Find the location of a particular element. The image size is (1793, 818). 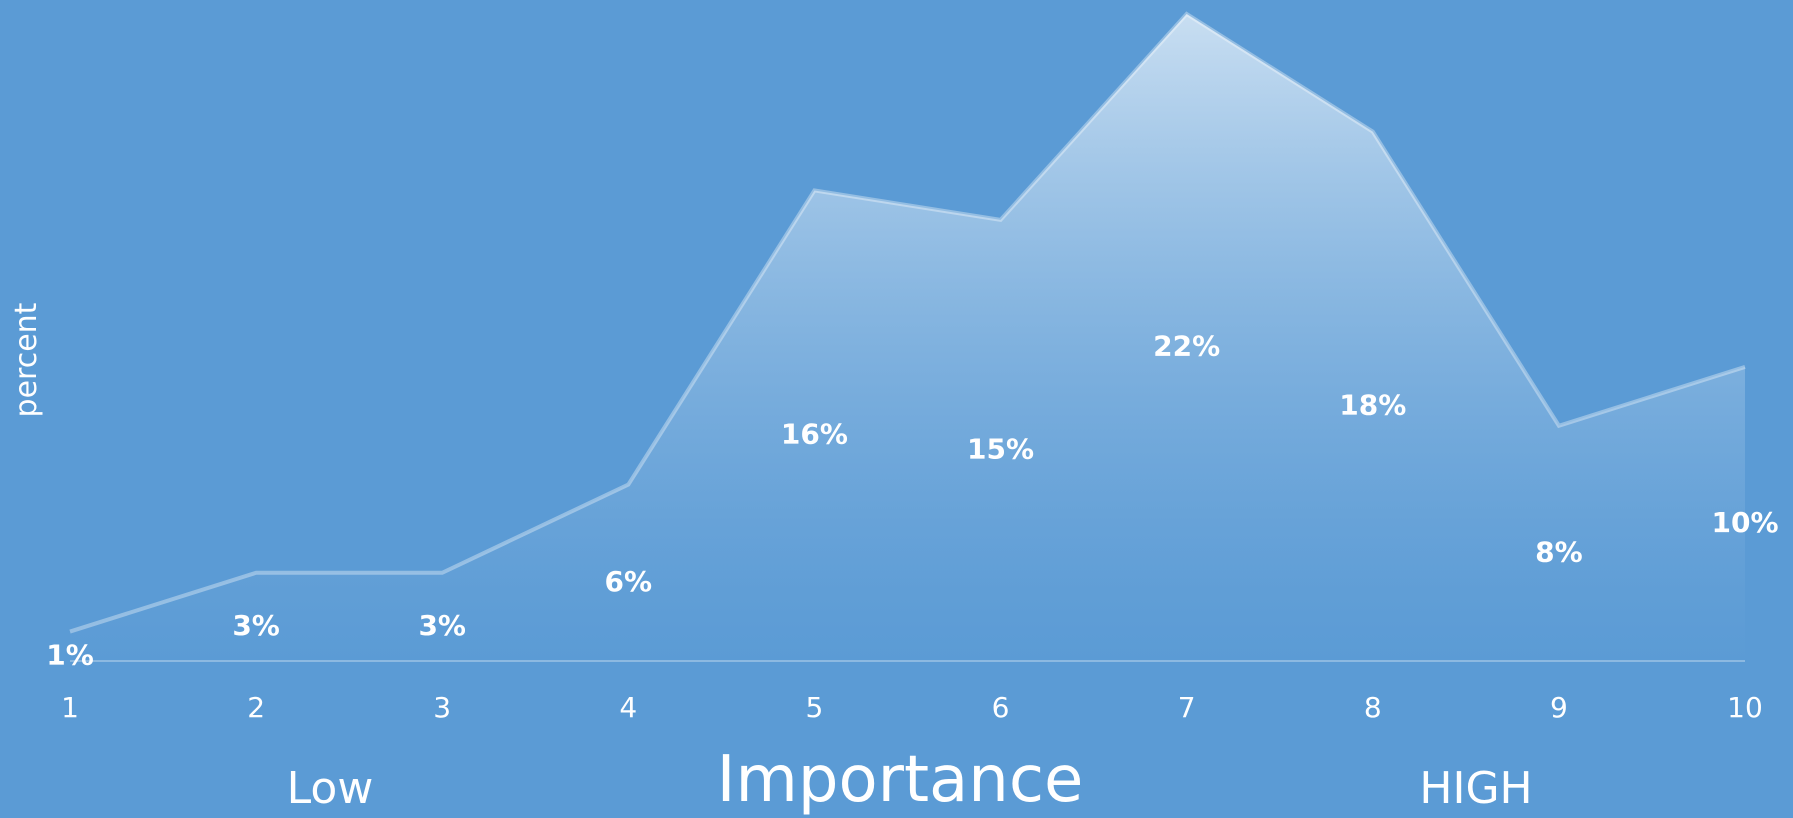

data-label: 1% is located at coordinates (70, 654).